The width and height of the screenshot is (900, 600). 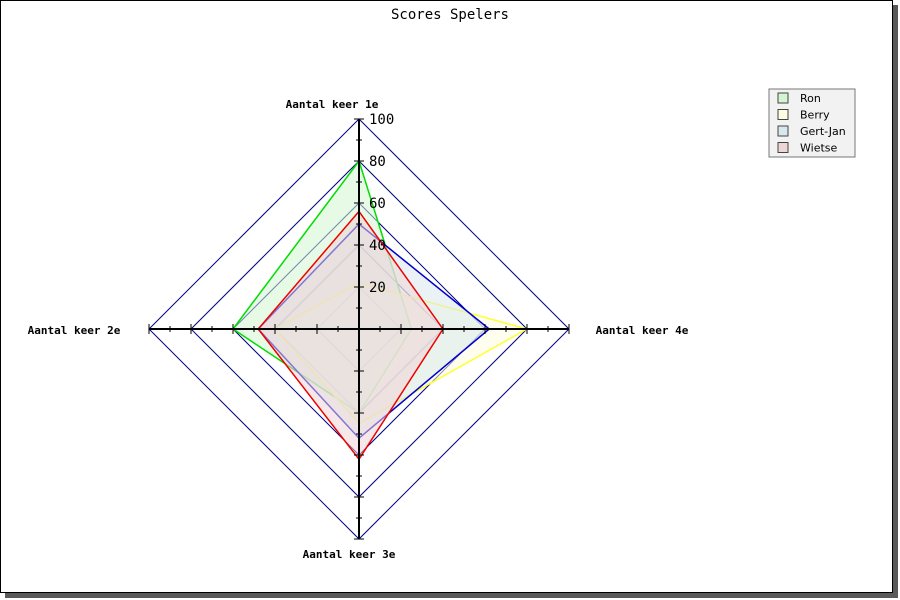 What do you see at coordinates (819, 148) in the screenshot?
I see `legend-label: Wietse` at bounding box center [819, 148].